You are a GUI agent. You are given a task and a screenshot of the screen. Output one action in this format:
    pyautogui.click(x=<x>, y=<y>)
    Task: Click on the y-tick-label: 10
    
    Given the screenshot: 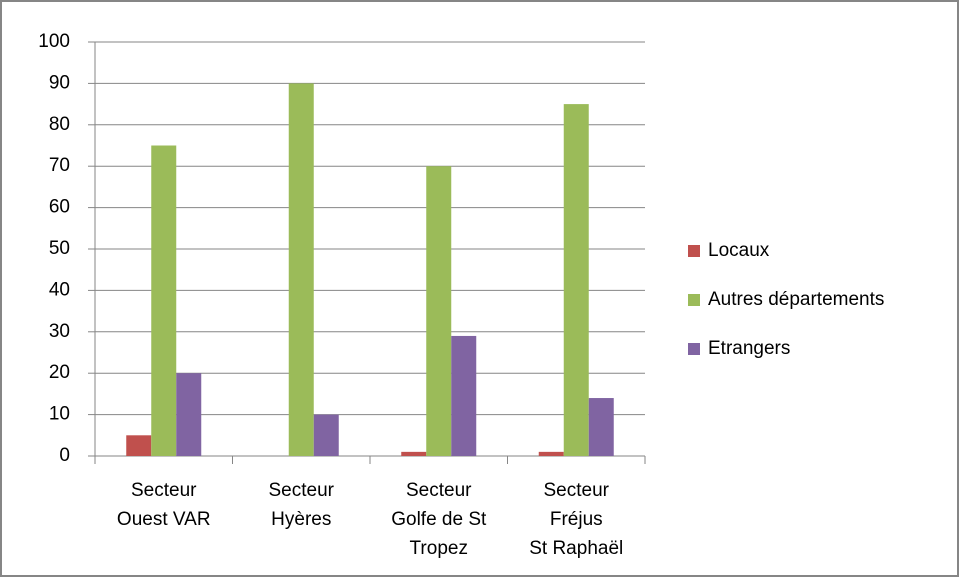 What is the action you would take?
    pyautogui.click(x=59, y=414)
    